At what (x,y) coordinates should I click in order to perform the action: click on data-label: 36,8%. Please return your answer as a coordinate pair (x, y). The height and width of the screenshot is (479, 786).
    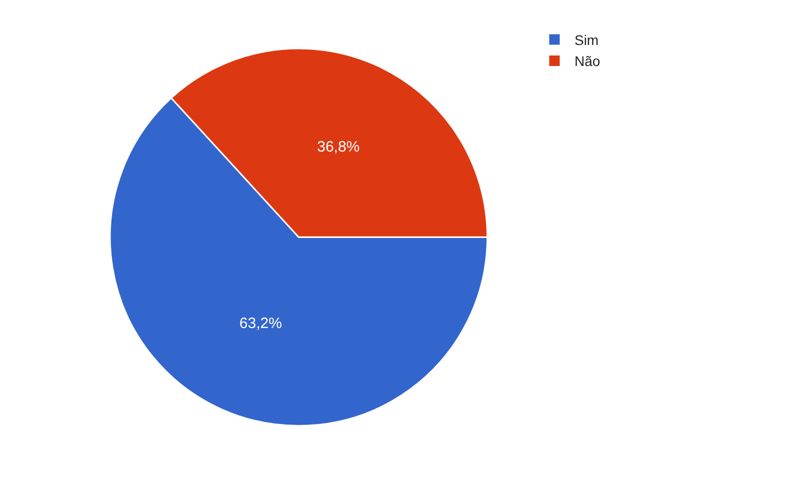
    Looking at the image, I should click on (338, 147).